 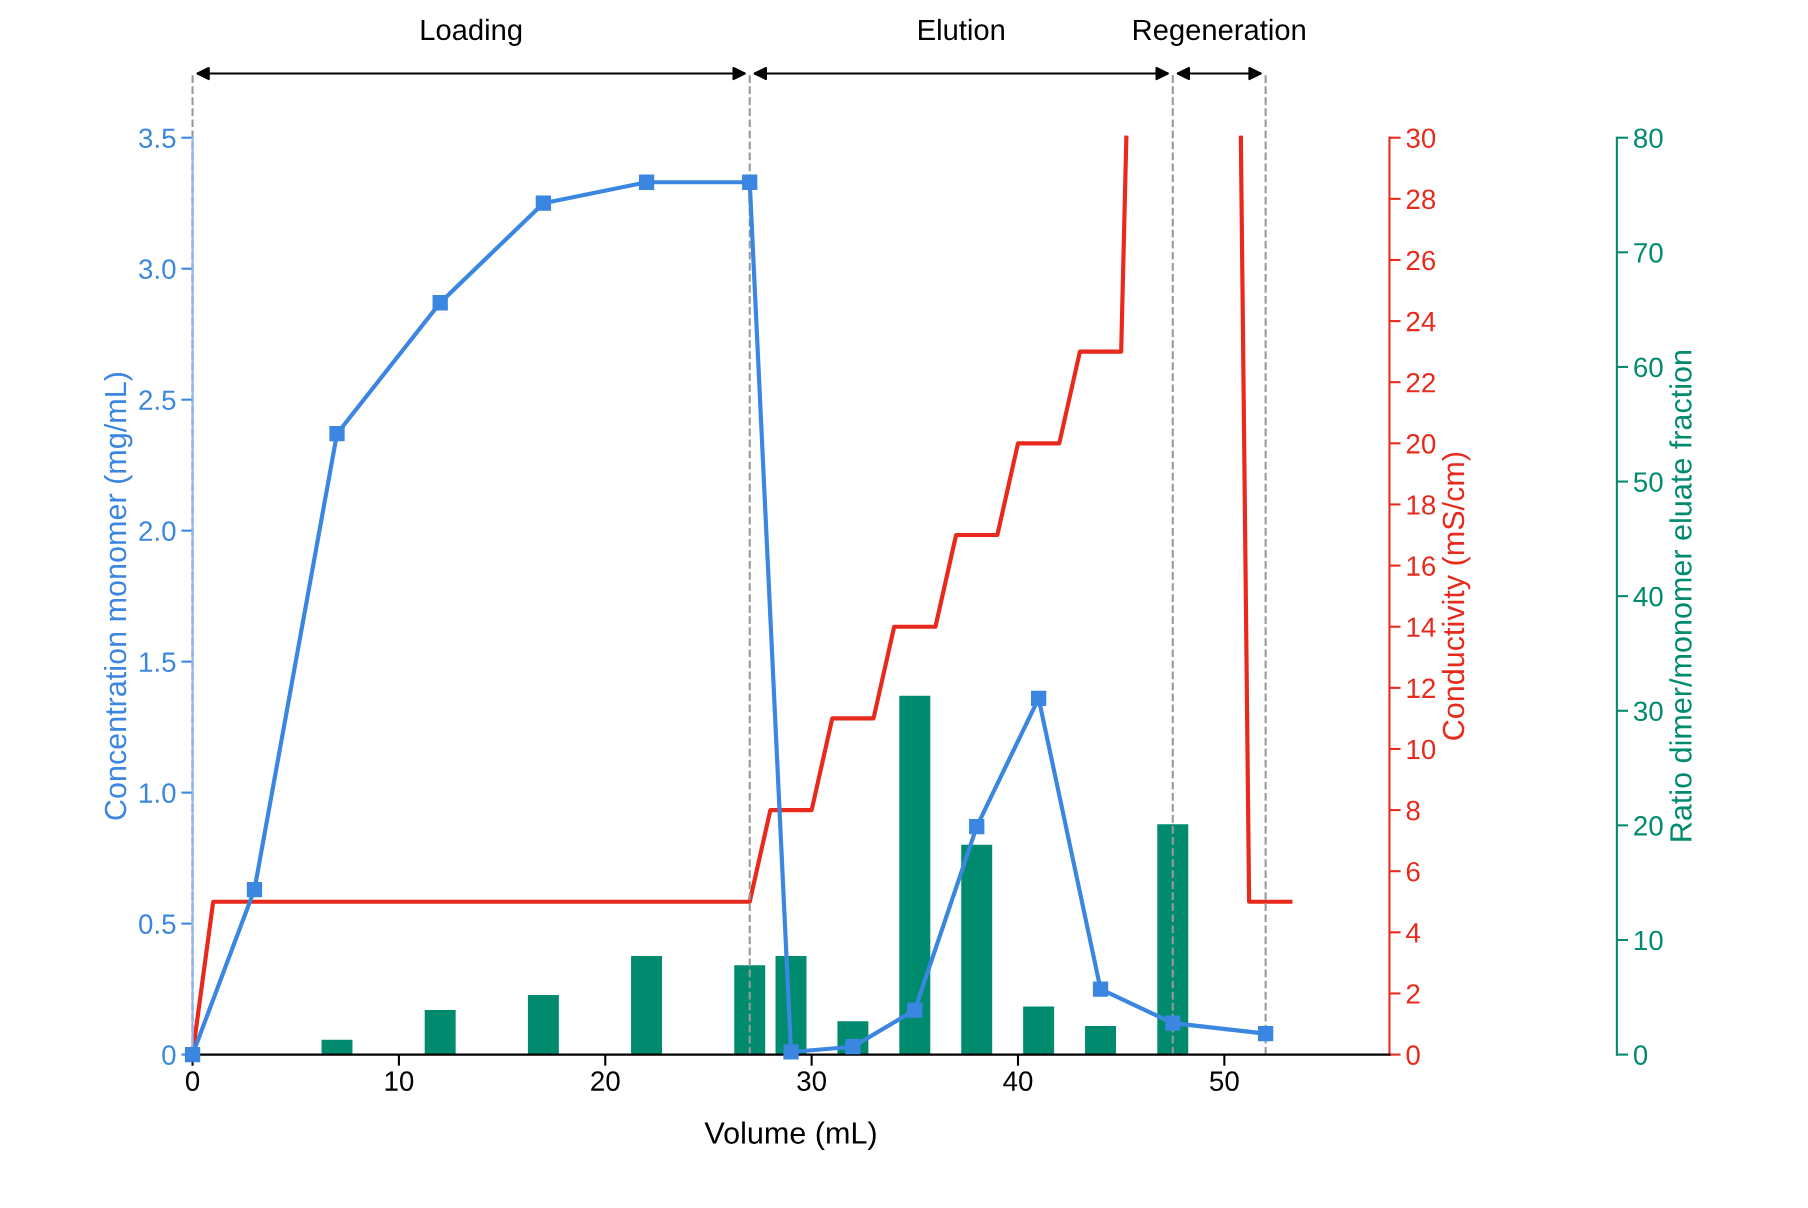 What do you see at coordinates (1648, 826) in the screenshot?
I see `y3-tick-label: 20` at bounding box center [1648, 826].